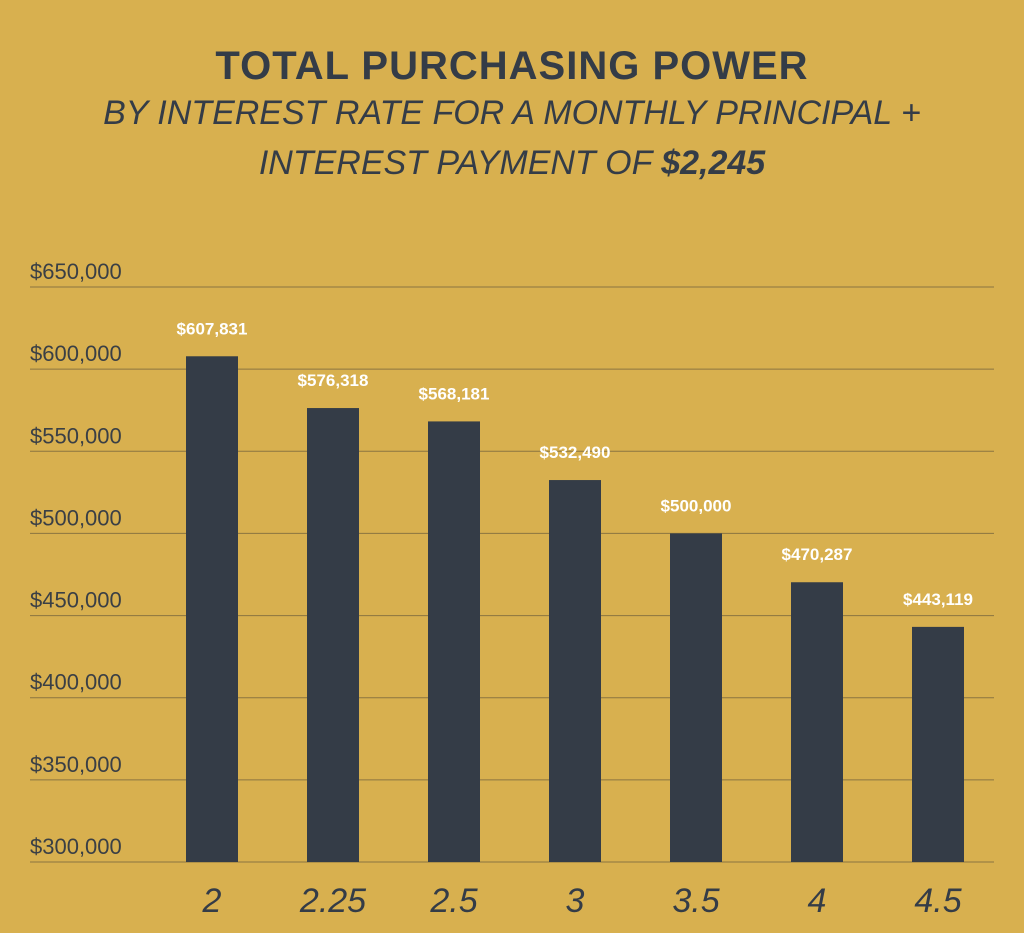 Image resolution: width=1024 pixels, height=933 pixels. I want to click on x-tick-label: 3.5, so click(695, 901).